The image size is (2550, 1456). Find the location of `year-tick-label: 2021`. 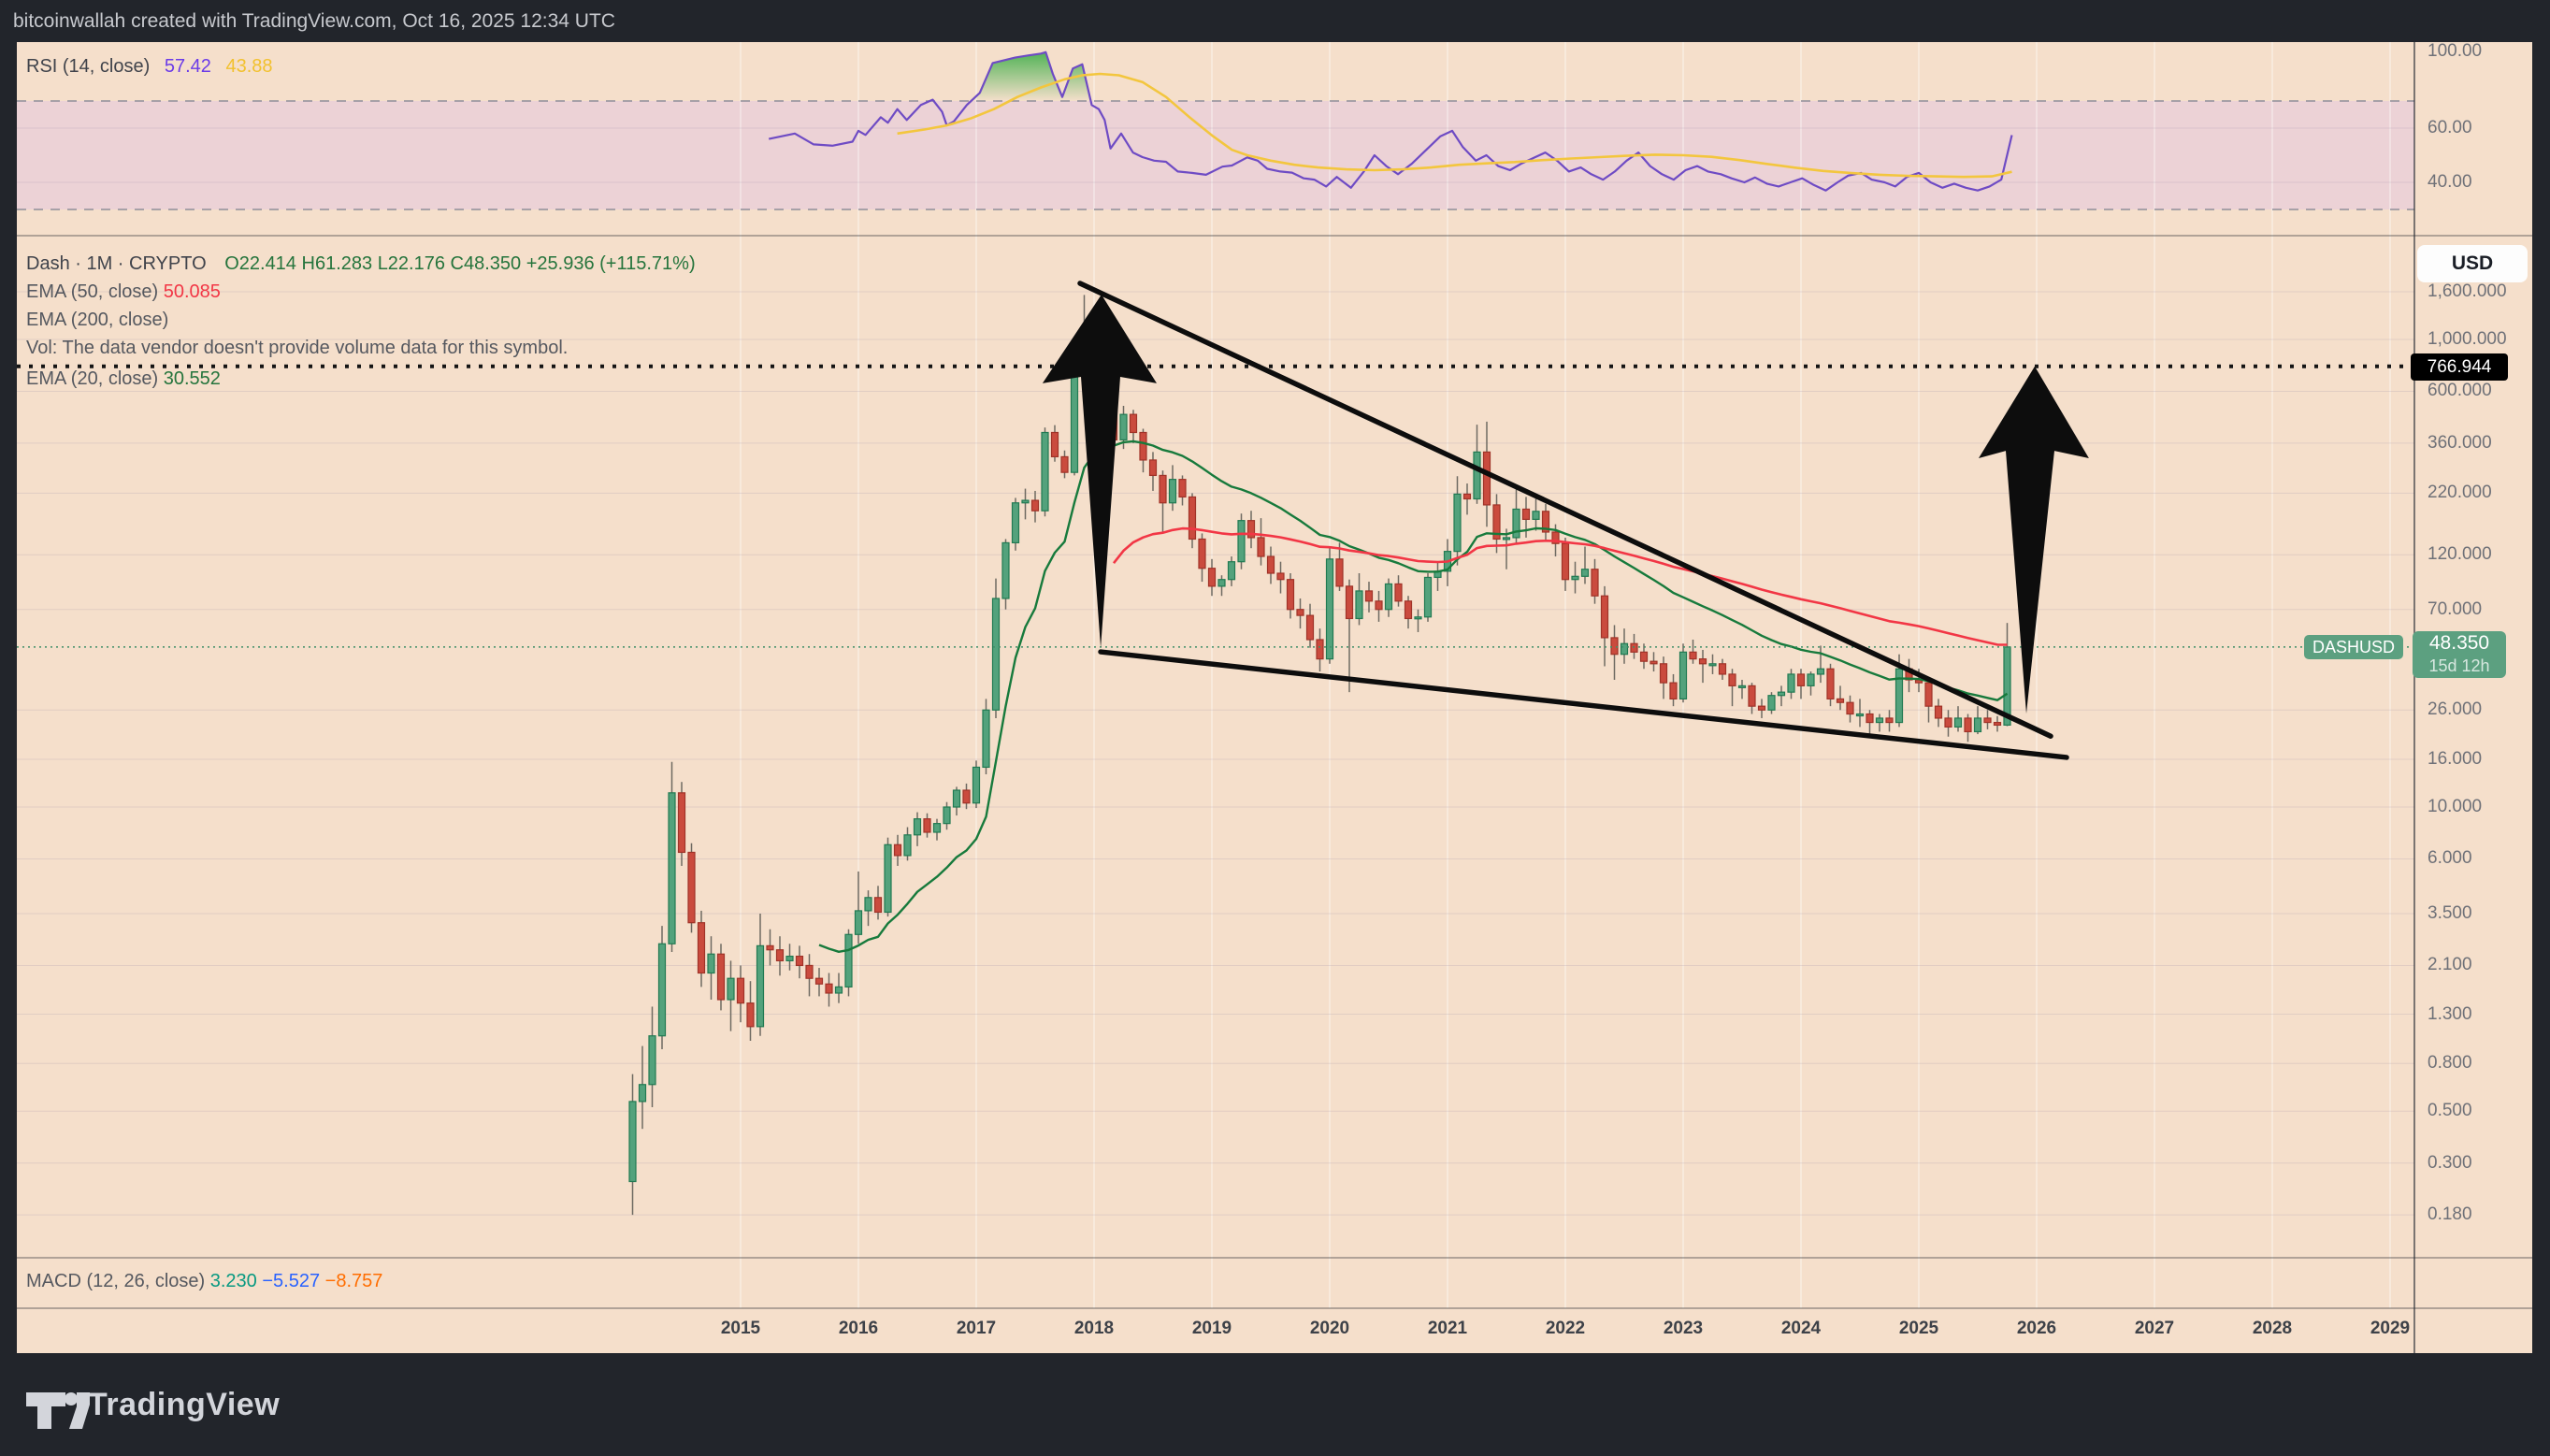

year-tick-label: 2021 is located at coordinates (1447, 1328).